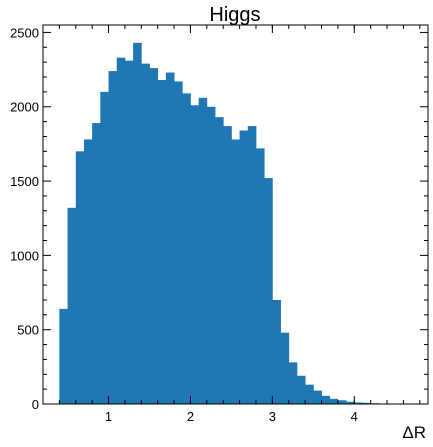 The image size is (433, 447). I want to click on x-tick-label: 1, so click(108, 416).